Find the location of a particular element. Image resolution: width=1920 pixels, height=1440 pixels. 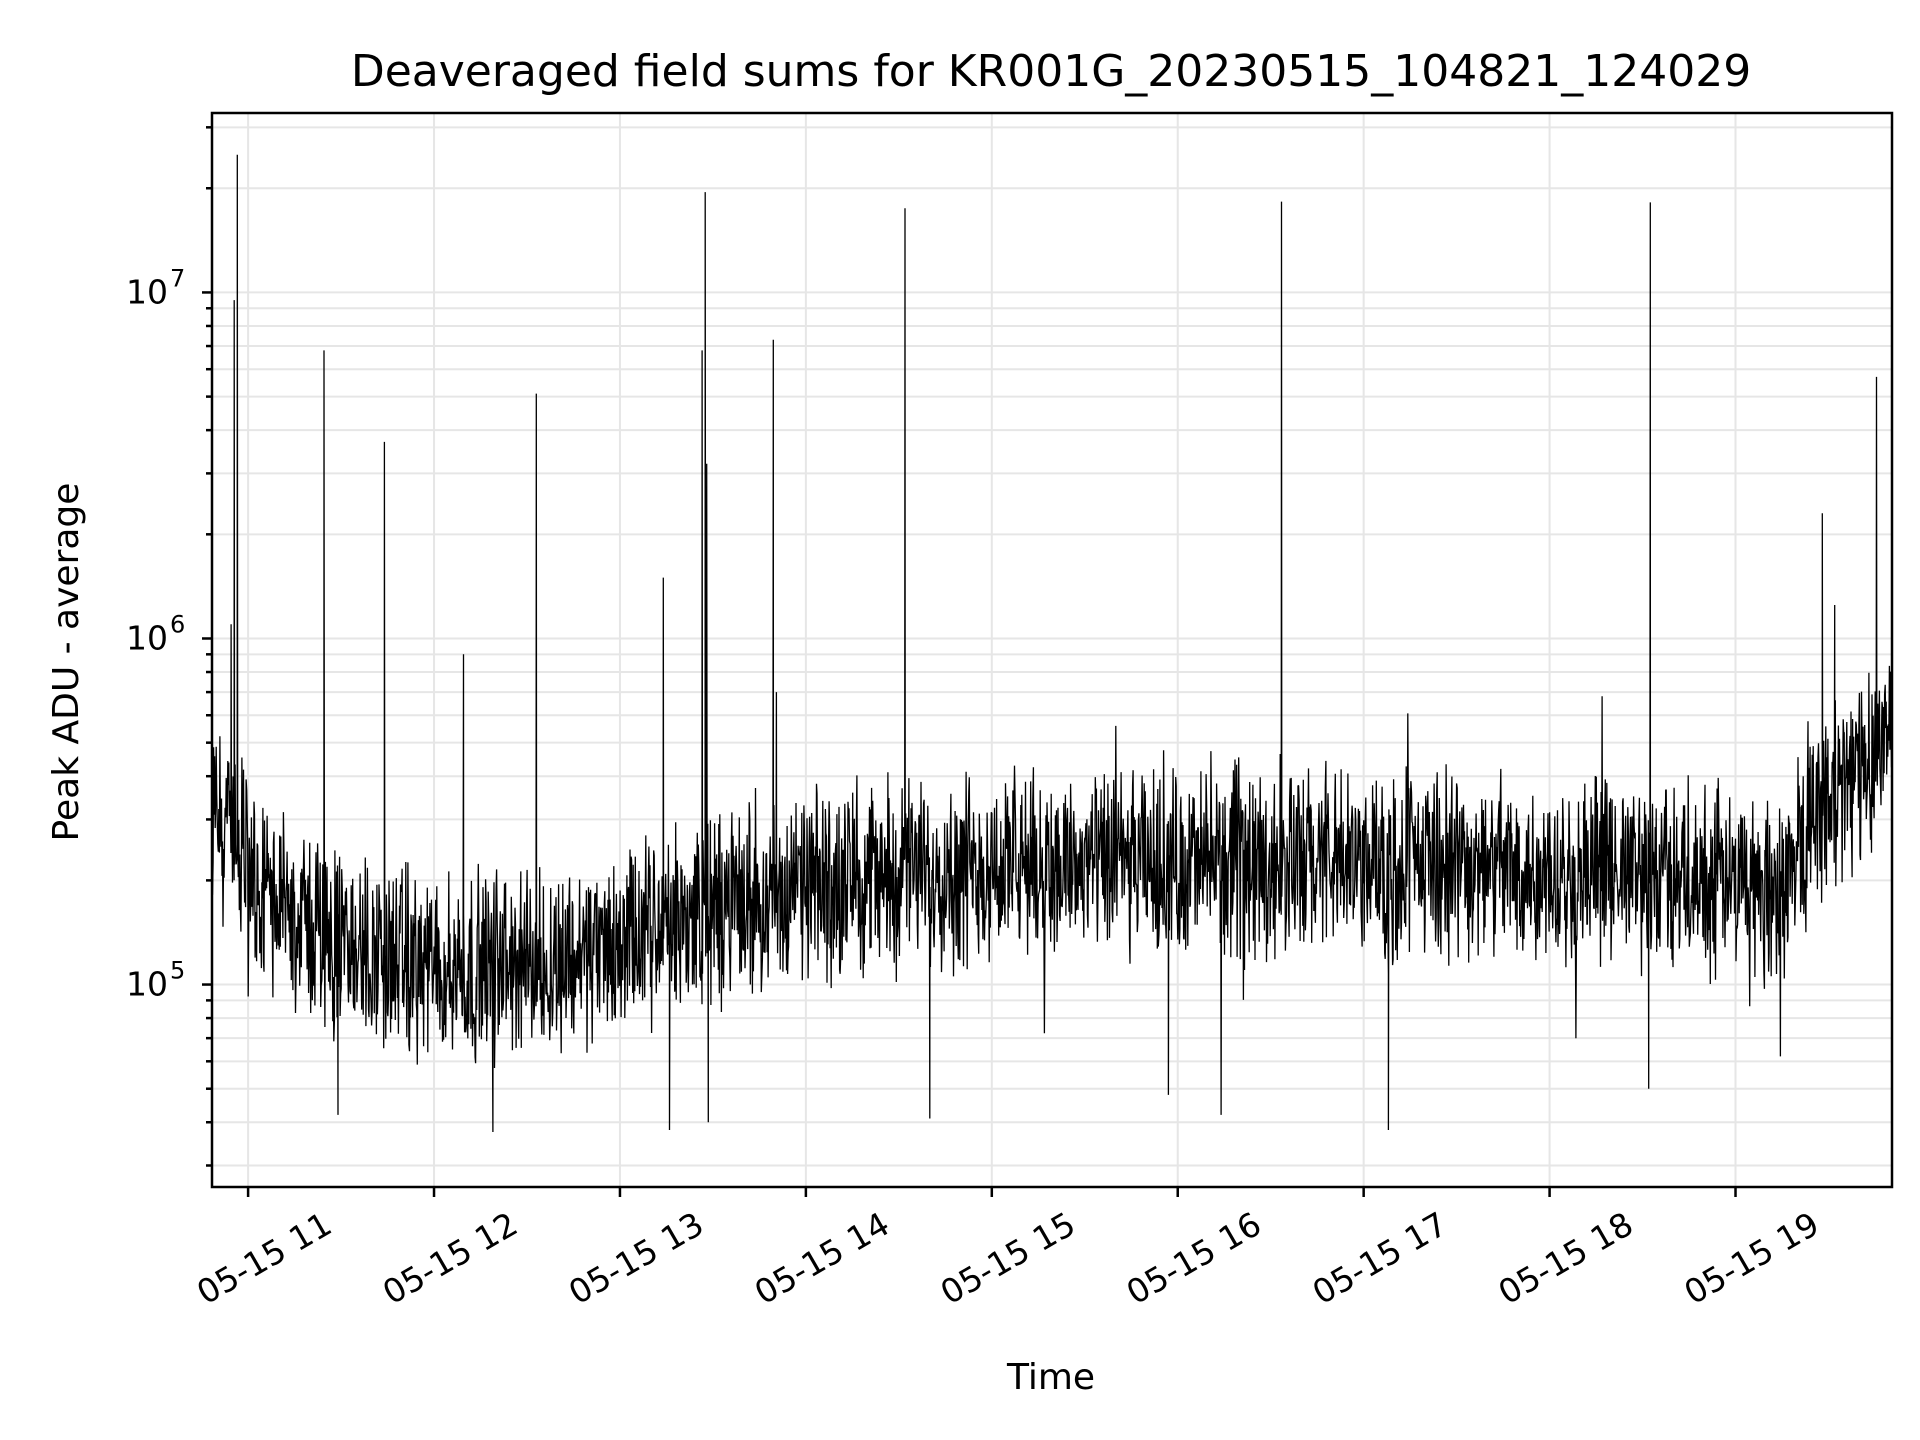

y-tick-exponent: 6 is located at coordinates (177, 624).